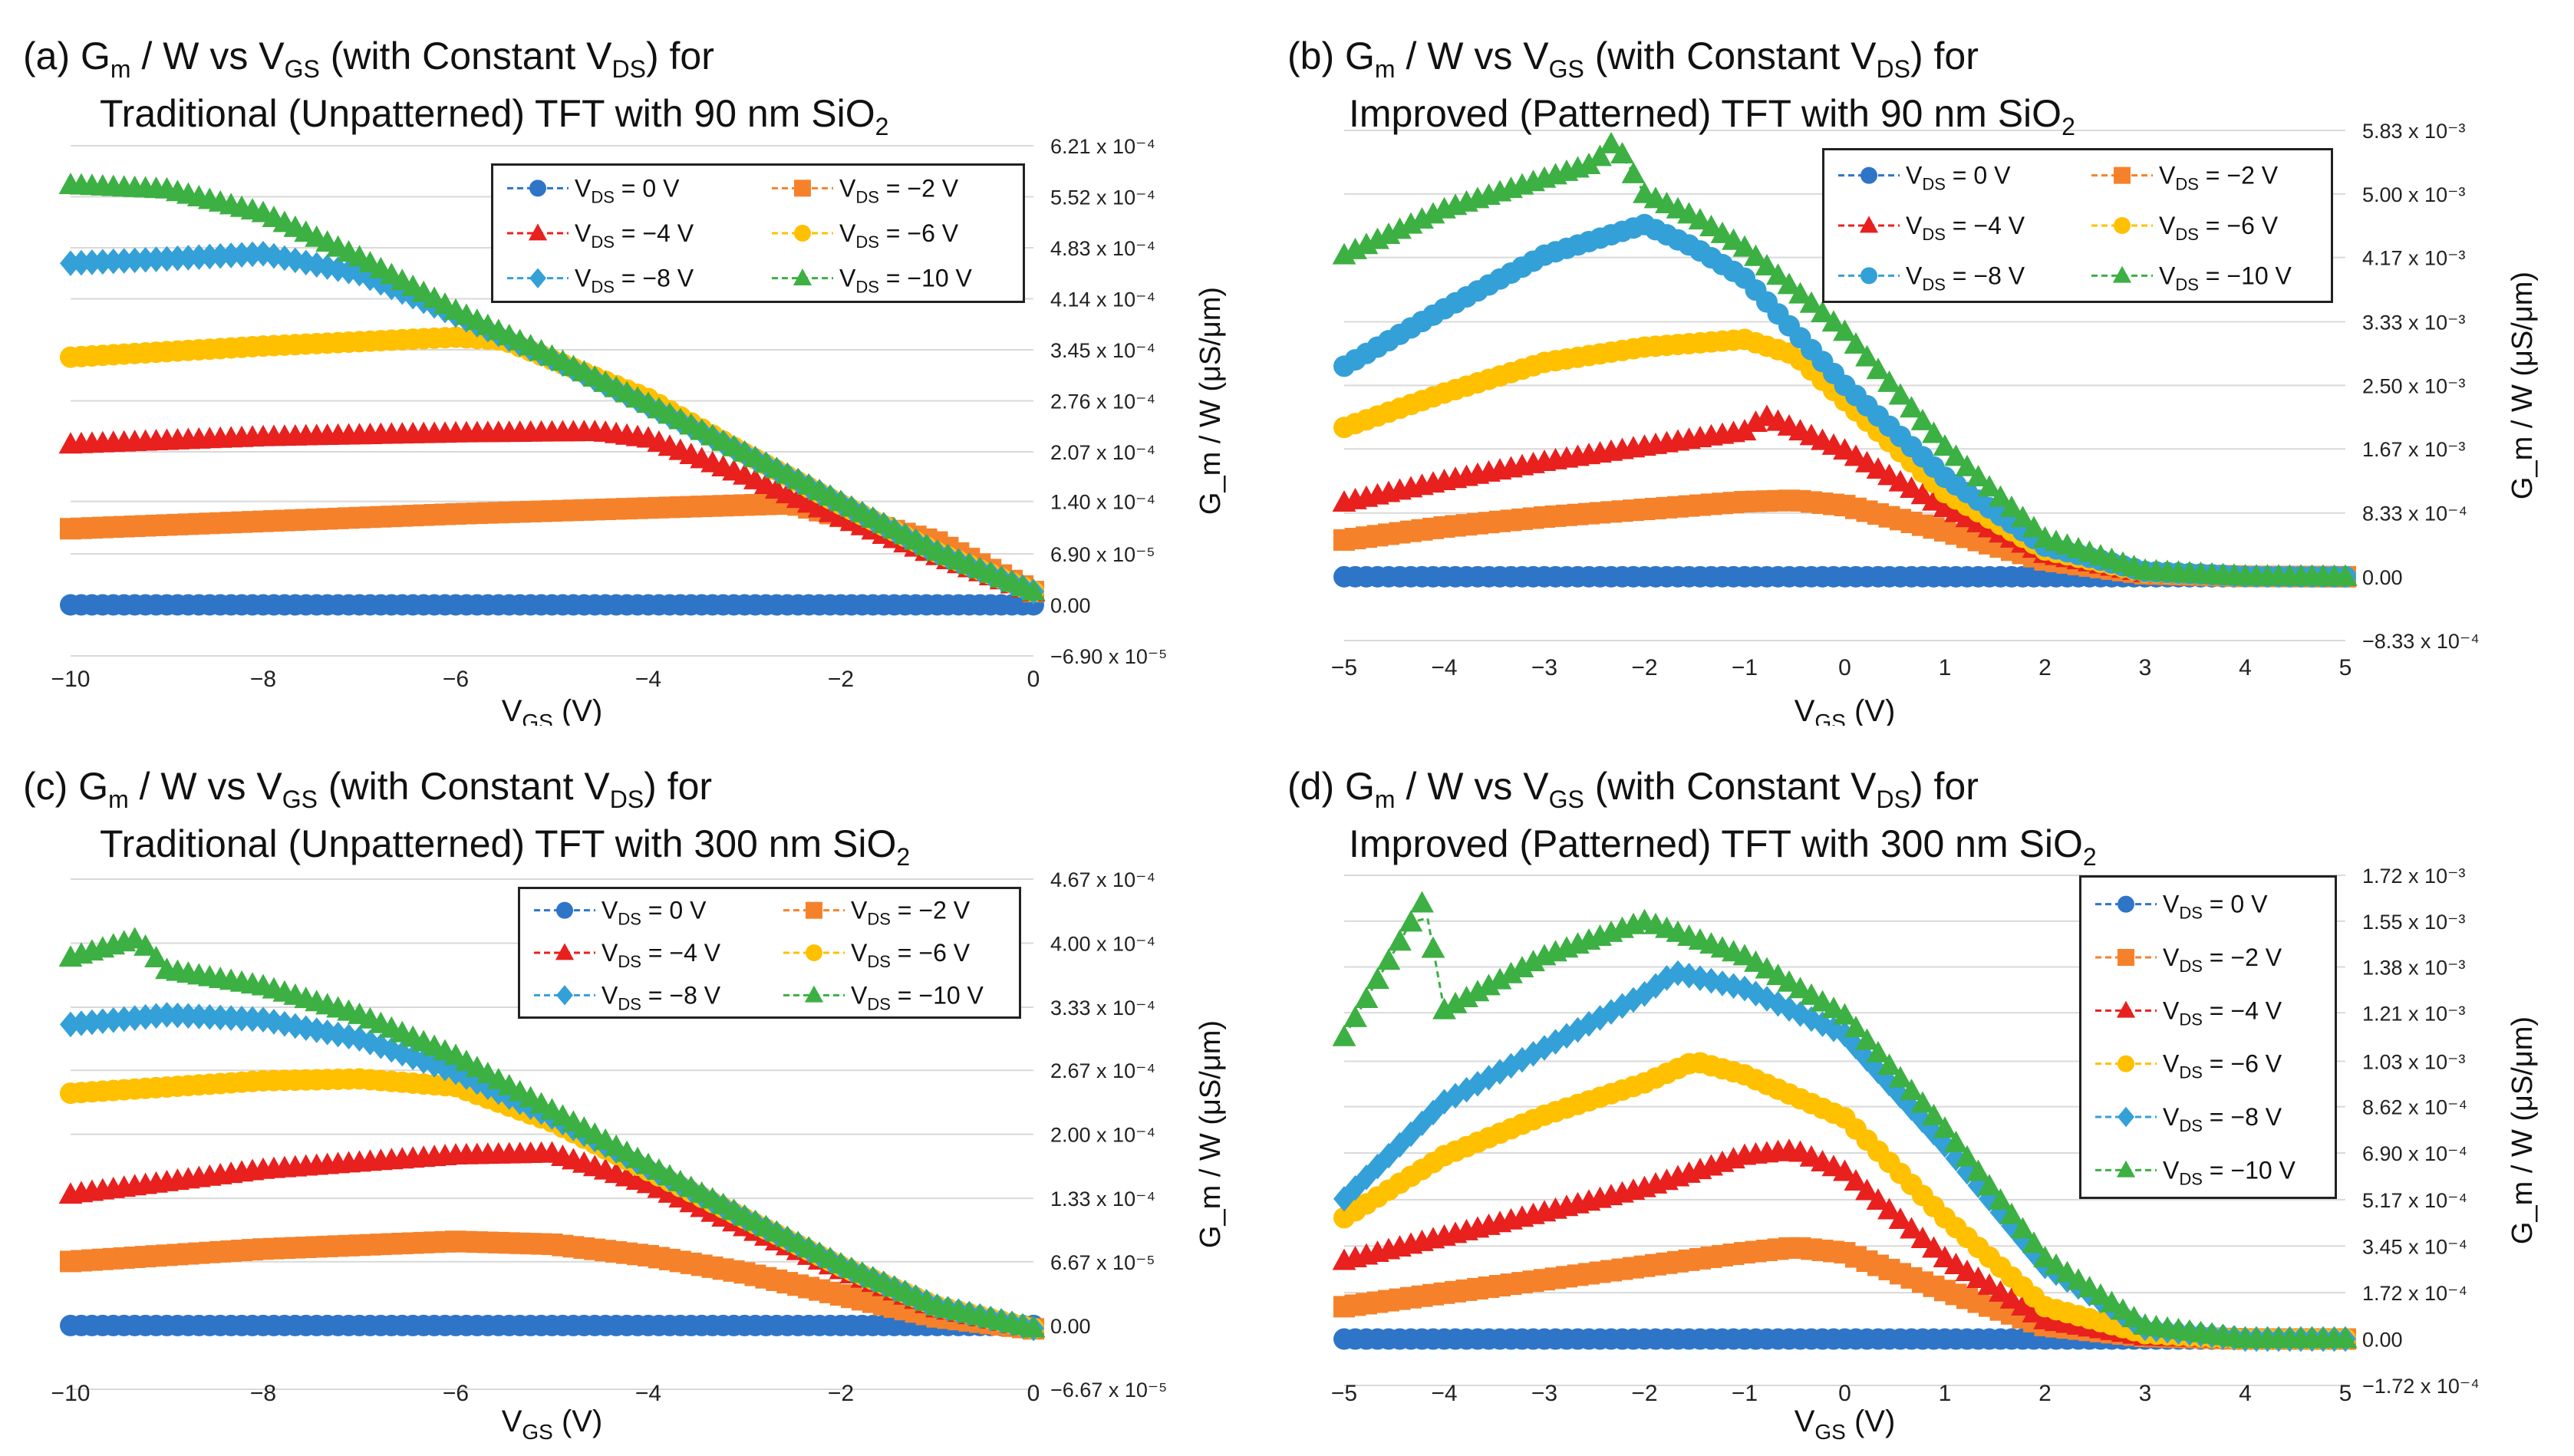  Describe the element at coordinates (2415, 1246) in the screenshot. I see `y-tick-label: 3.45 x 10⁻⁴` at that location.